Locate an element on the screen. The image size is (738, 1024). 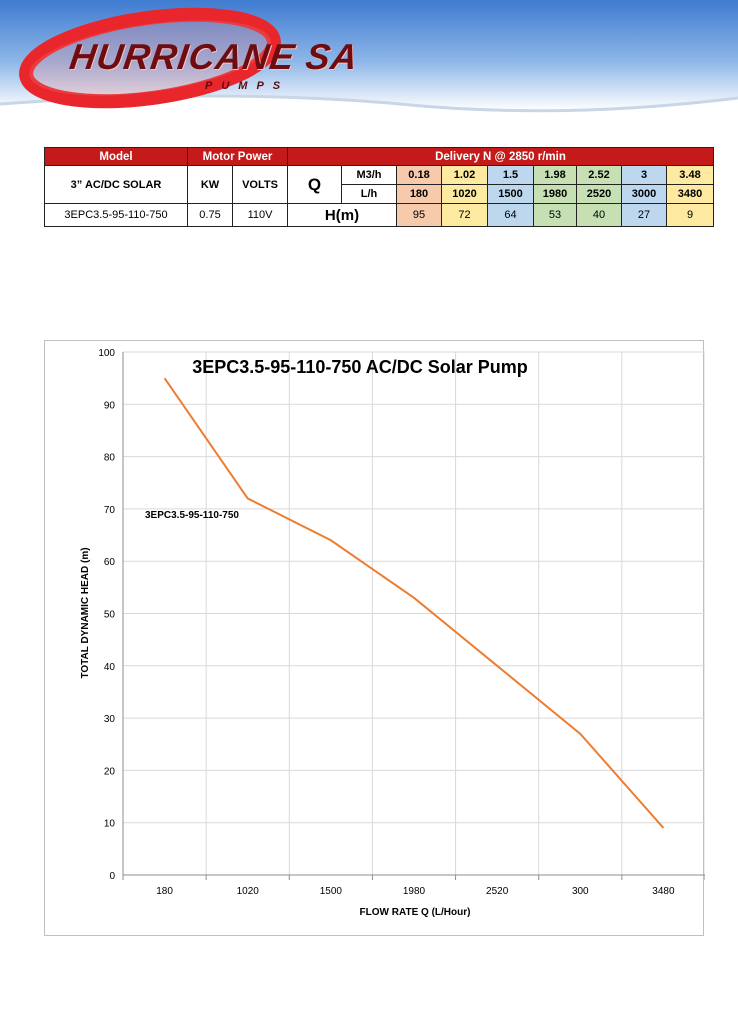
m3h-label: M3/h is located at coordinates (369, 175).